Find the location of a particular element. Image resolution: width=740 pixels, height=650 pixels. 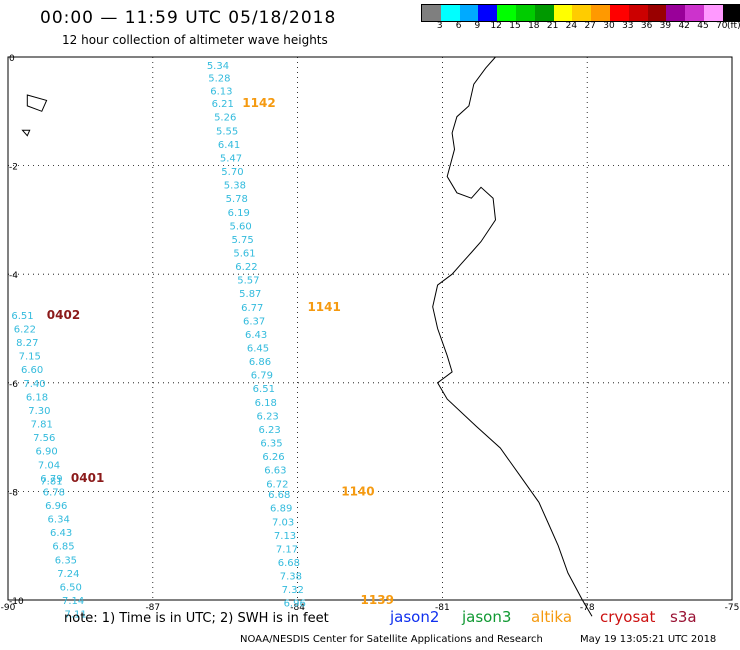

pass-id-label: 1140 is located at coordinates (357, 491).